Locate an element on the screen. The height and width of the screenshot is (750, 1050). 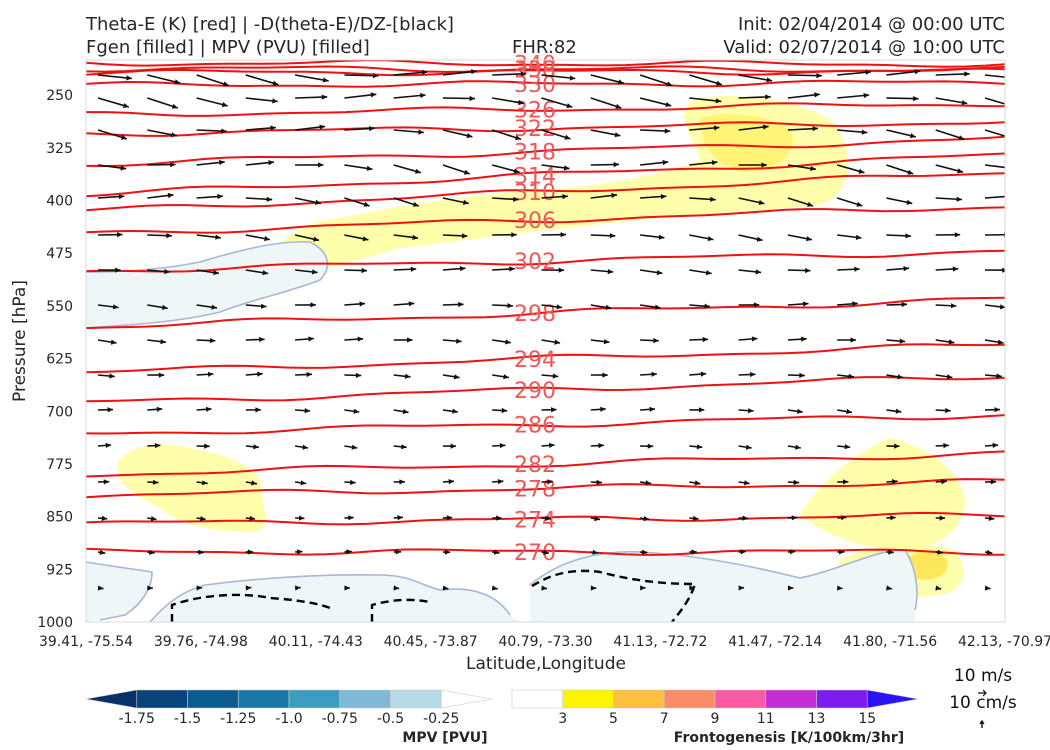
x-tick-label: 41.80, -71.56 is located at coordinates (890, 642).